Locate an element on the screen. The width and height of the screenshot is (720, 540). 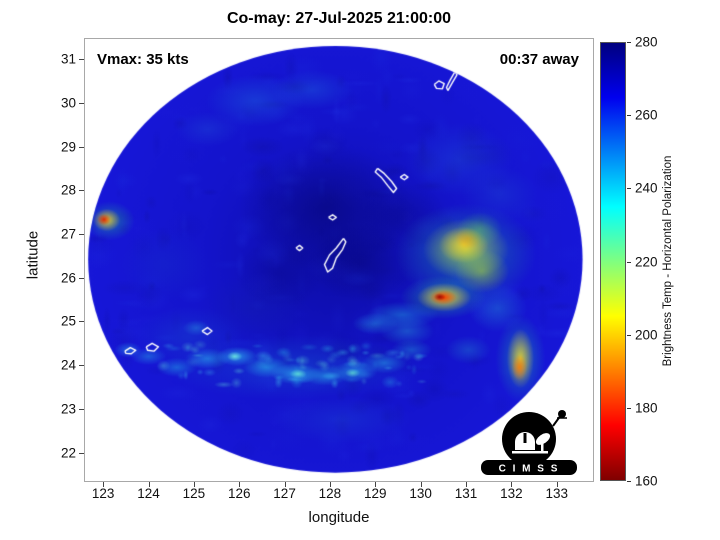
colorbar-tick-label: 220 is located at coordinates (646, 261).